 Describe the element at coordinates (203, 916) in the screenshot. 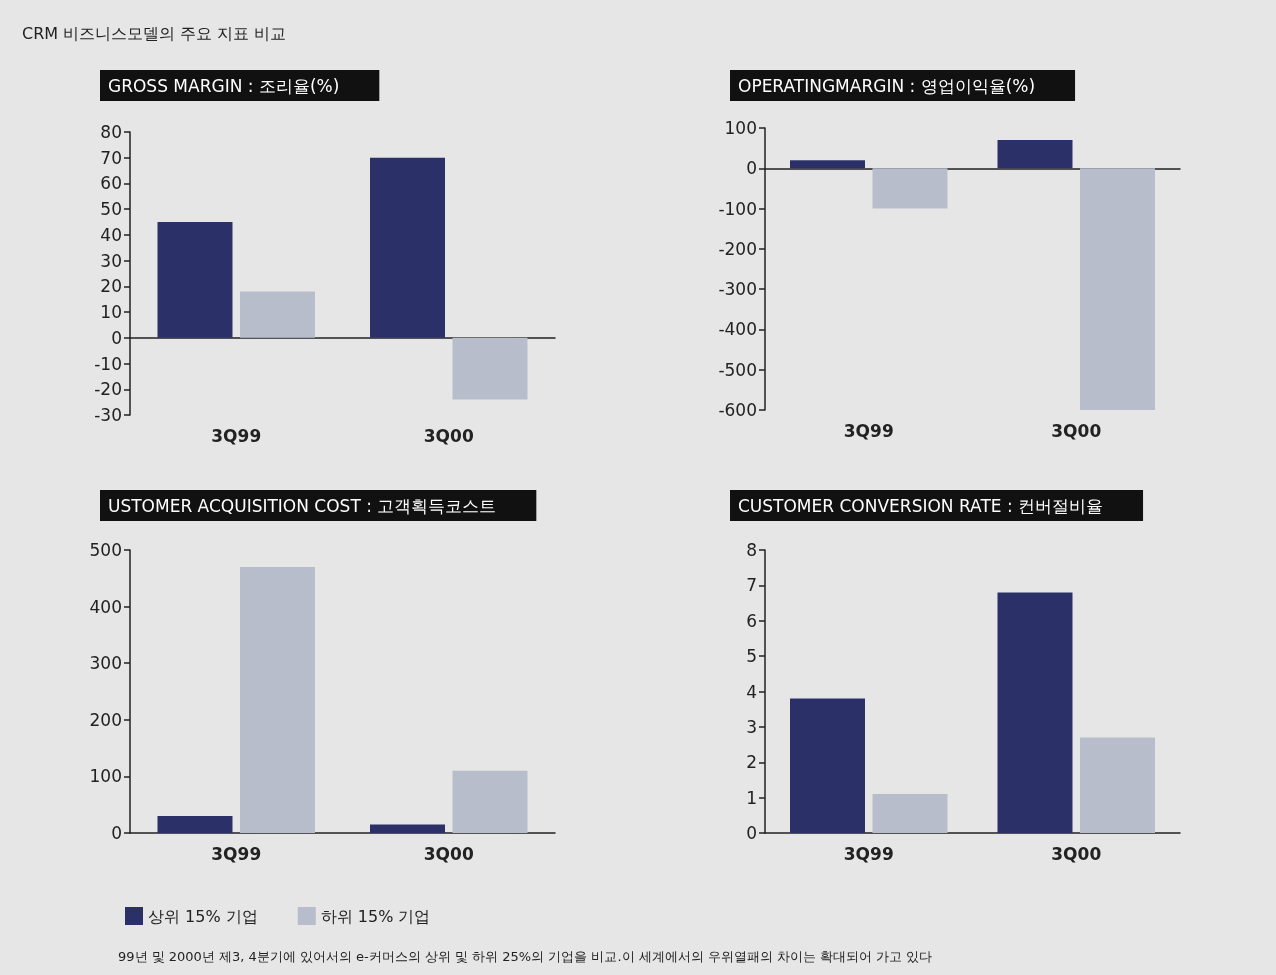

I see `legend-label: 상위 15% 기업` at that location.